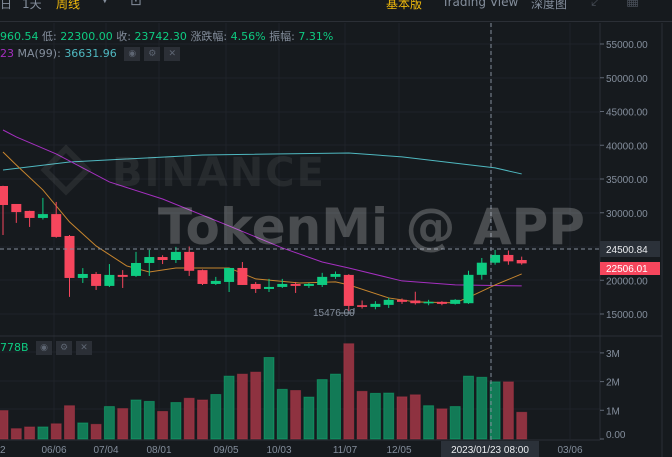 The width and height of the screenshot is (672, 457). Describe the element at coordinates (209, 36) in the screenshot. I see `change-label: 涨跌幅:` at that location.